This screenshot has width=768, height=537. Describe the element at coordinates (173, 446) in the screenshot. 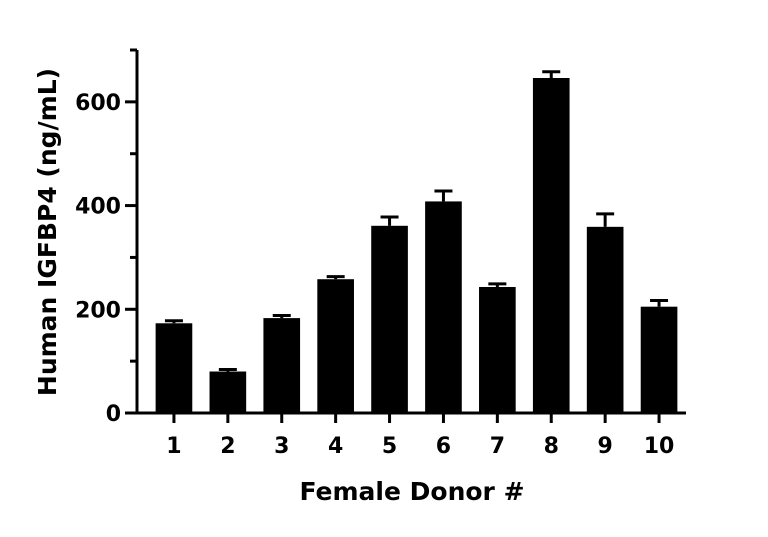

I see `x-tick-label: 1` at that location.